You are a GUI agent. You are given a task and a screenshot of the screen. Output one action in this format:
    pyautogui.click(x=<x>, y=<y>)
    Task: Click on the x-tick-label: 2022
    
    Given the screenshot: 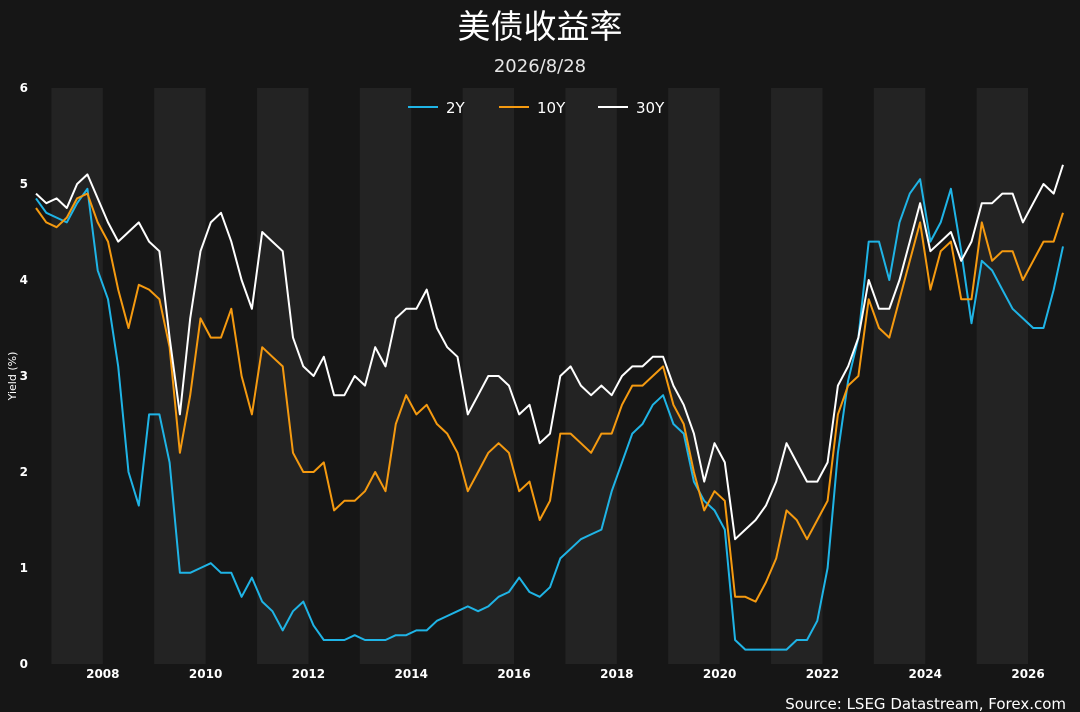 What is the action you would take?
    pyautogui.click(x=822, y=674)
    